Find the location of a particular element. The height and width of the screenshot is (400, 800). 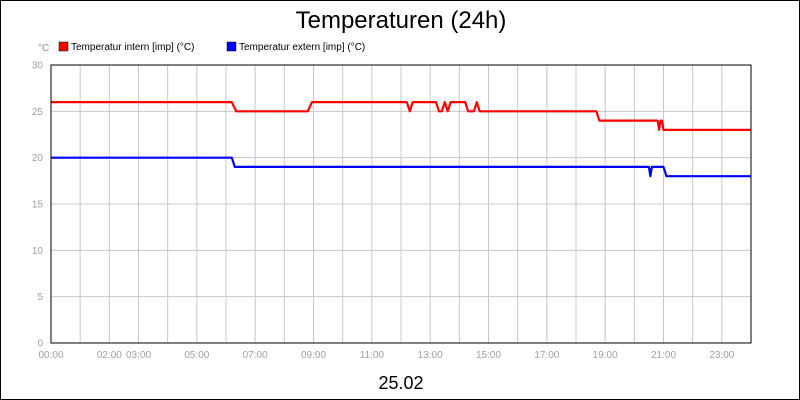

series-line-extern is located at coordinates (401, 167).